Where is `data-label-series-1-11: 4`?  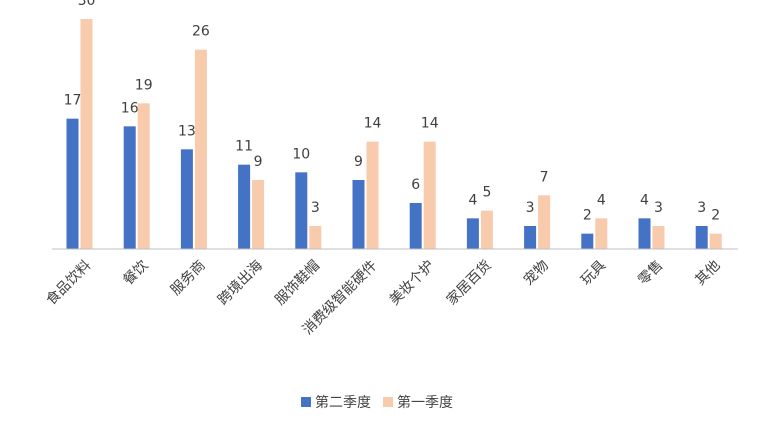 data-label-series-1-11: 4 is located at coordinates (644, 200).